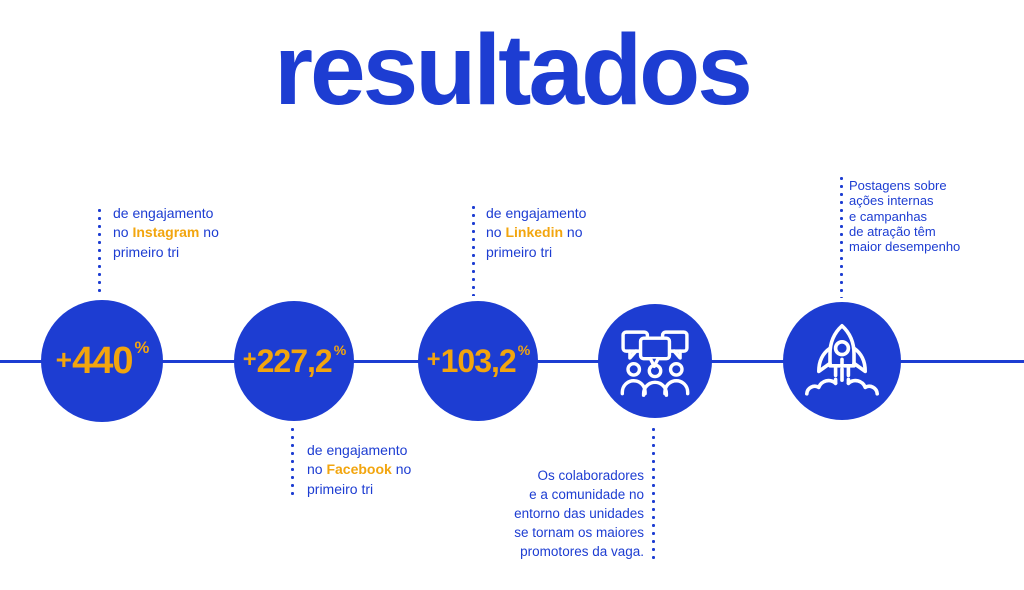 This screenshot has height=590, width=1024. I want to click on milestone-circle-instagram: +440%, so click(102, 361).